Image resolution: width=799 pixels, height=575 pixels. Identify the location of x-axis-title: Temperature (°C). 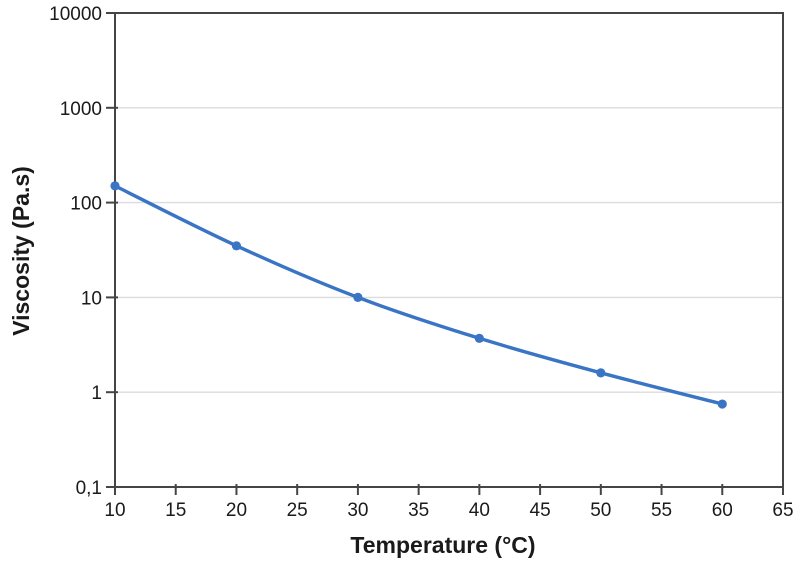
(442, 545).